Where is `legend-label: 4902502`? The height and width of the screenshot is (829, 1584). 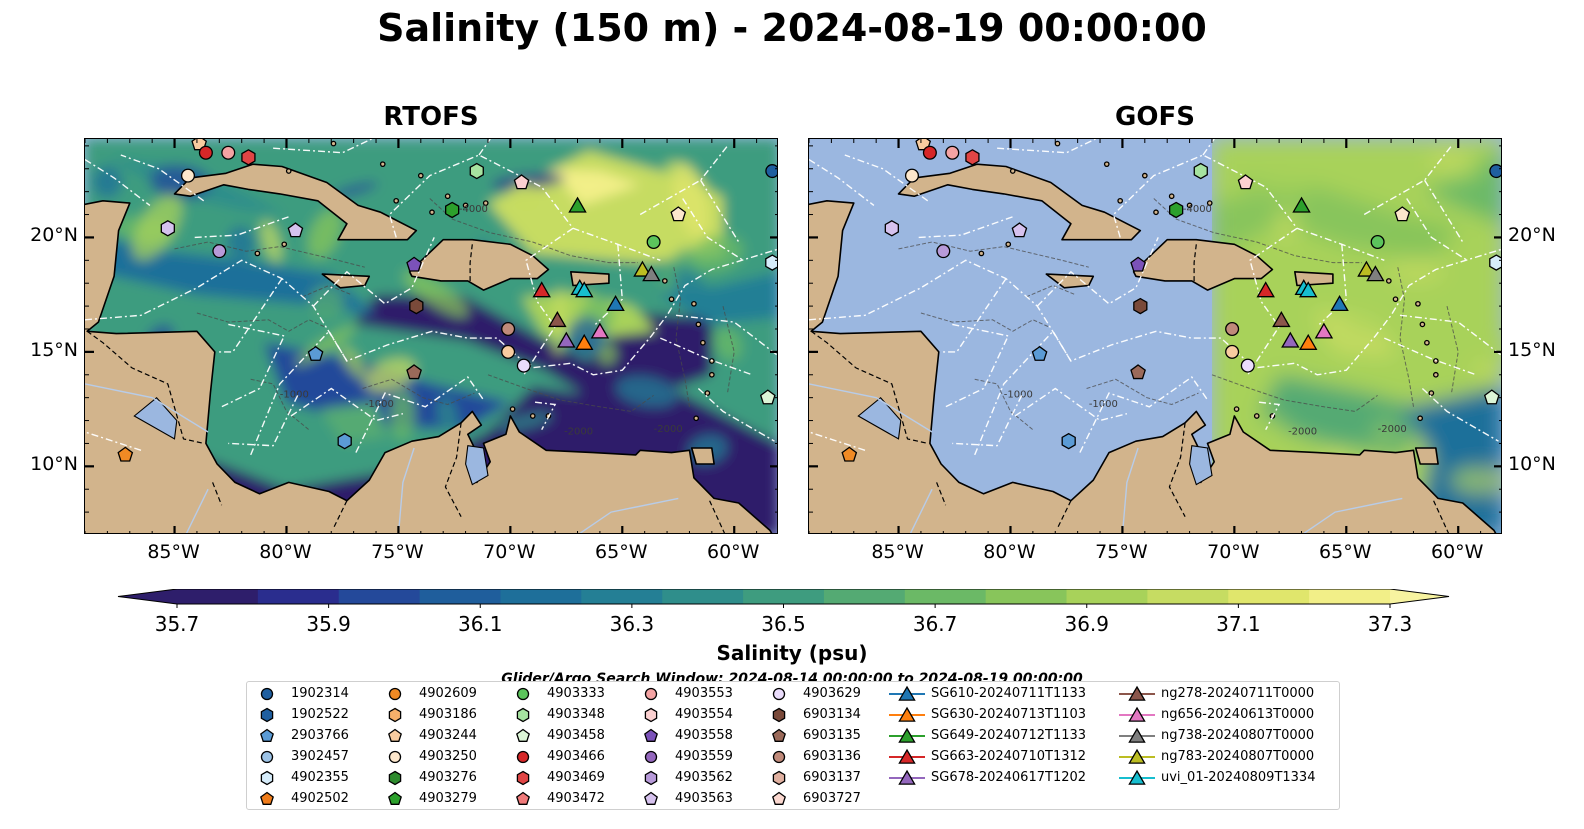 legend-label: 4902502 is located at coordinates (320, 798).